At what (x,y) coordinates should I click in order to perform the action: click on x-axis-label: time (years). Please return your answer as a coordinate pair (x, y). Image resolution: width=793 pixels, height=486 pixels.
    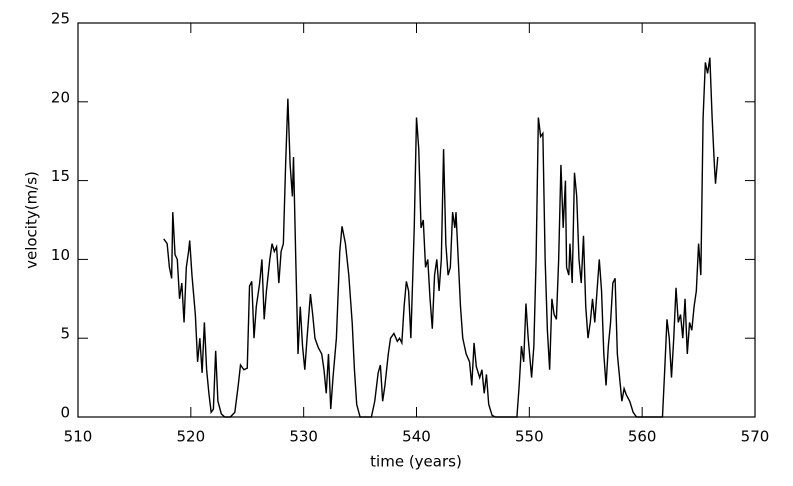
    Looking at the image, I should click on (416, 462).